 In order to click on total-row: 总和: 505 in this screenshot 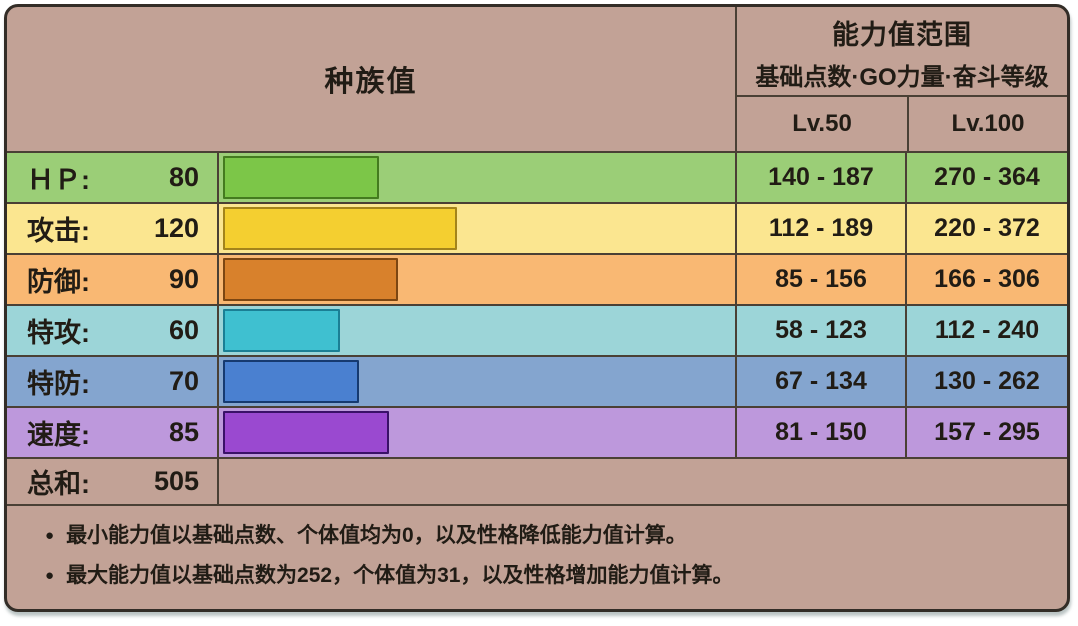, I will do `click(537, 480)`.